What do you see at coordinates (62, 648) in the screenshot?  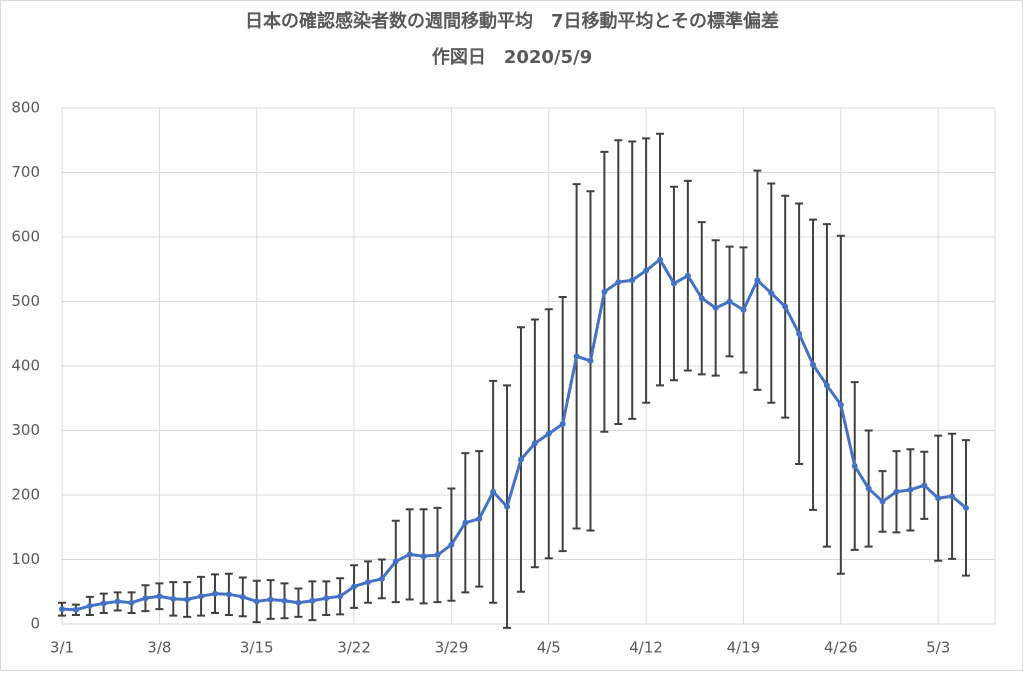 I see `x-tick-label: 3/1` at bounding box center [62, 648].